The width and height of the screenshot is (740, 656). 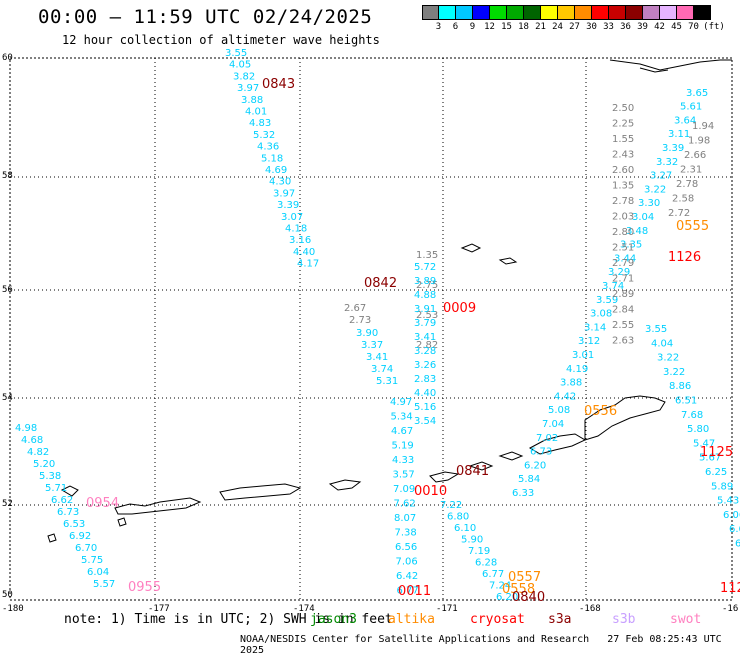 What do you see at coordinates (7, 176) in the screenshot?
I see `y-tick-label: 58` at bounding box center [7, 176].